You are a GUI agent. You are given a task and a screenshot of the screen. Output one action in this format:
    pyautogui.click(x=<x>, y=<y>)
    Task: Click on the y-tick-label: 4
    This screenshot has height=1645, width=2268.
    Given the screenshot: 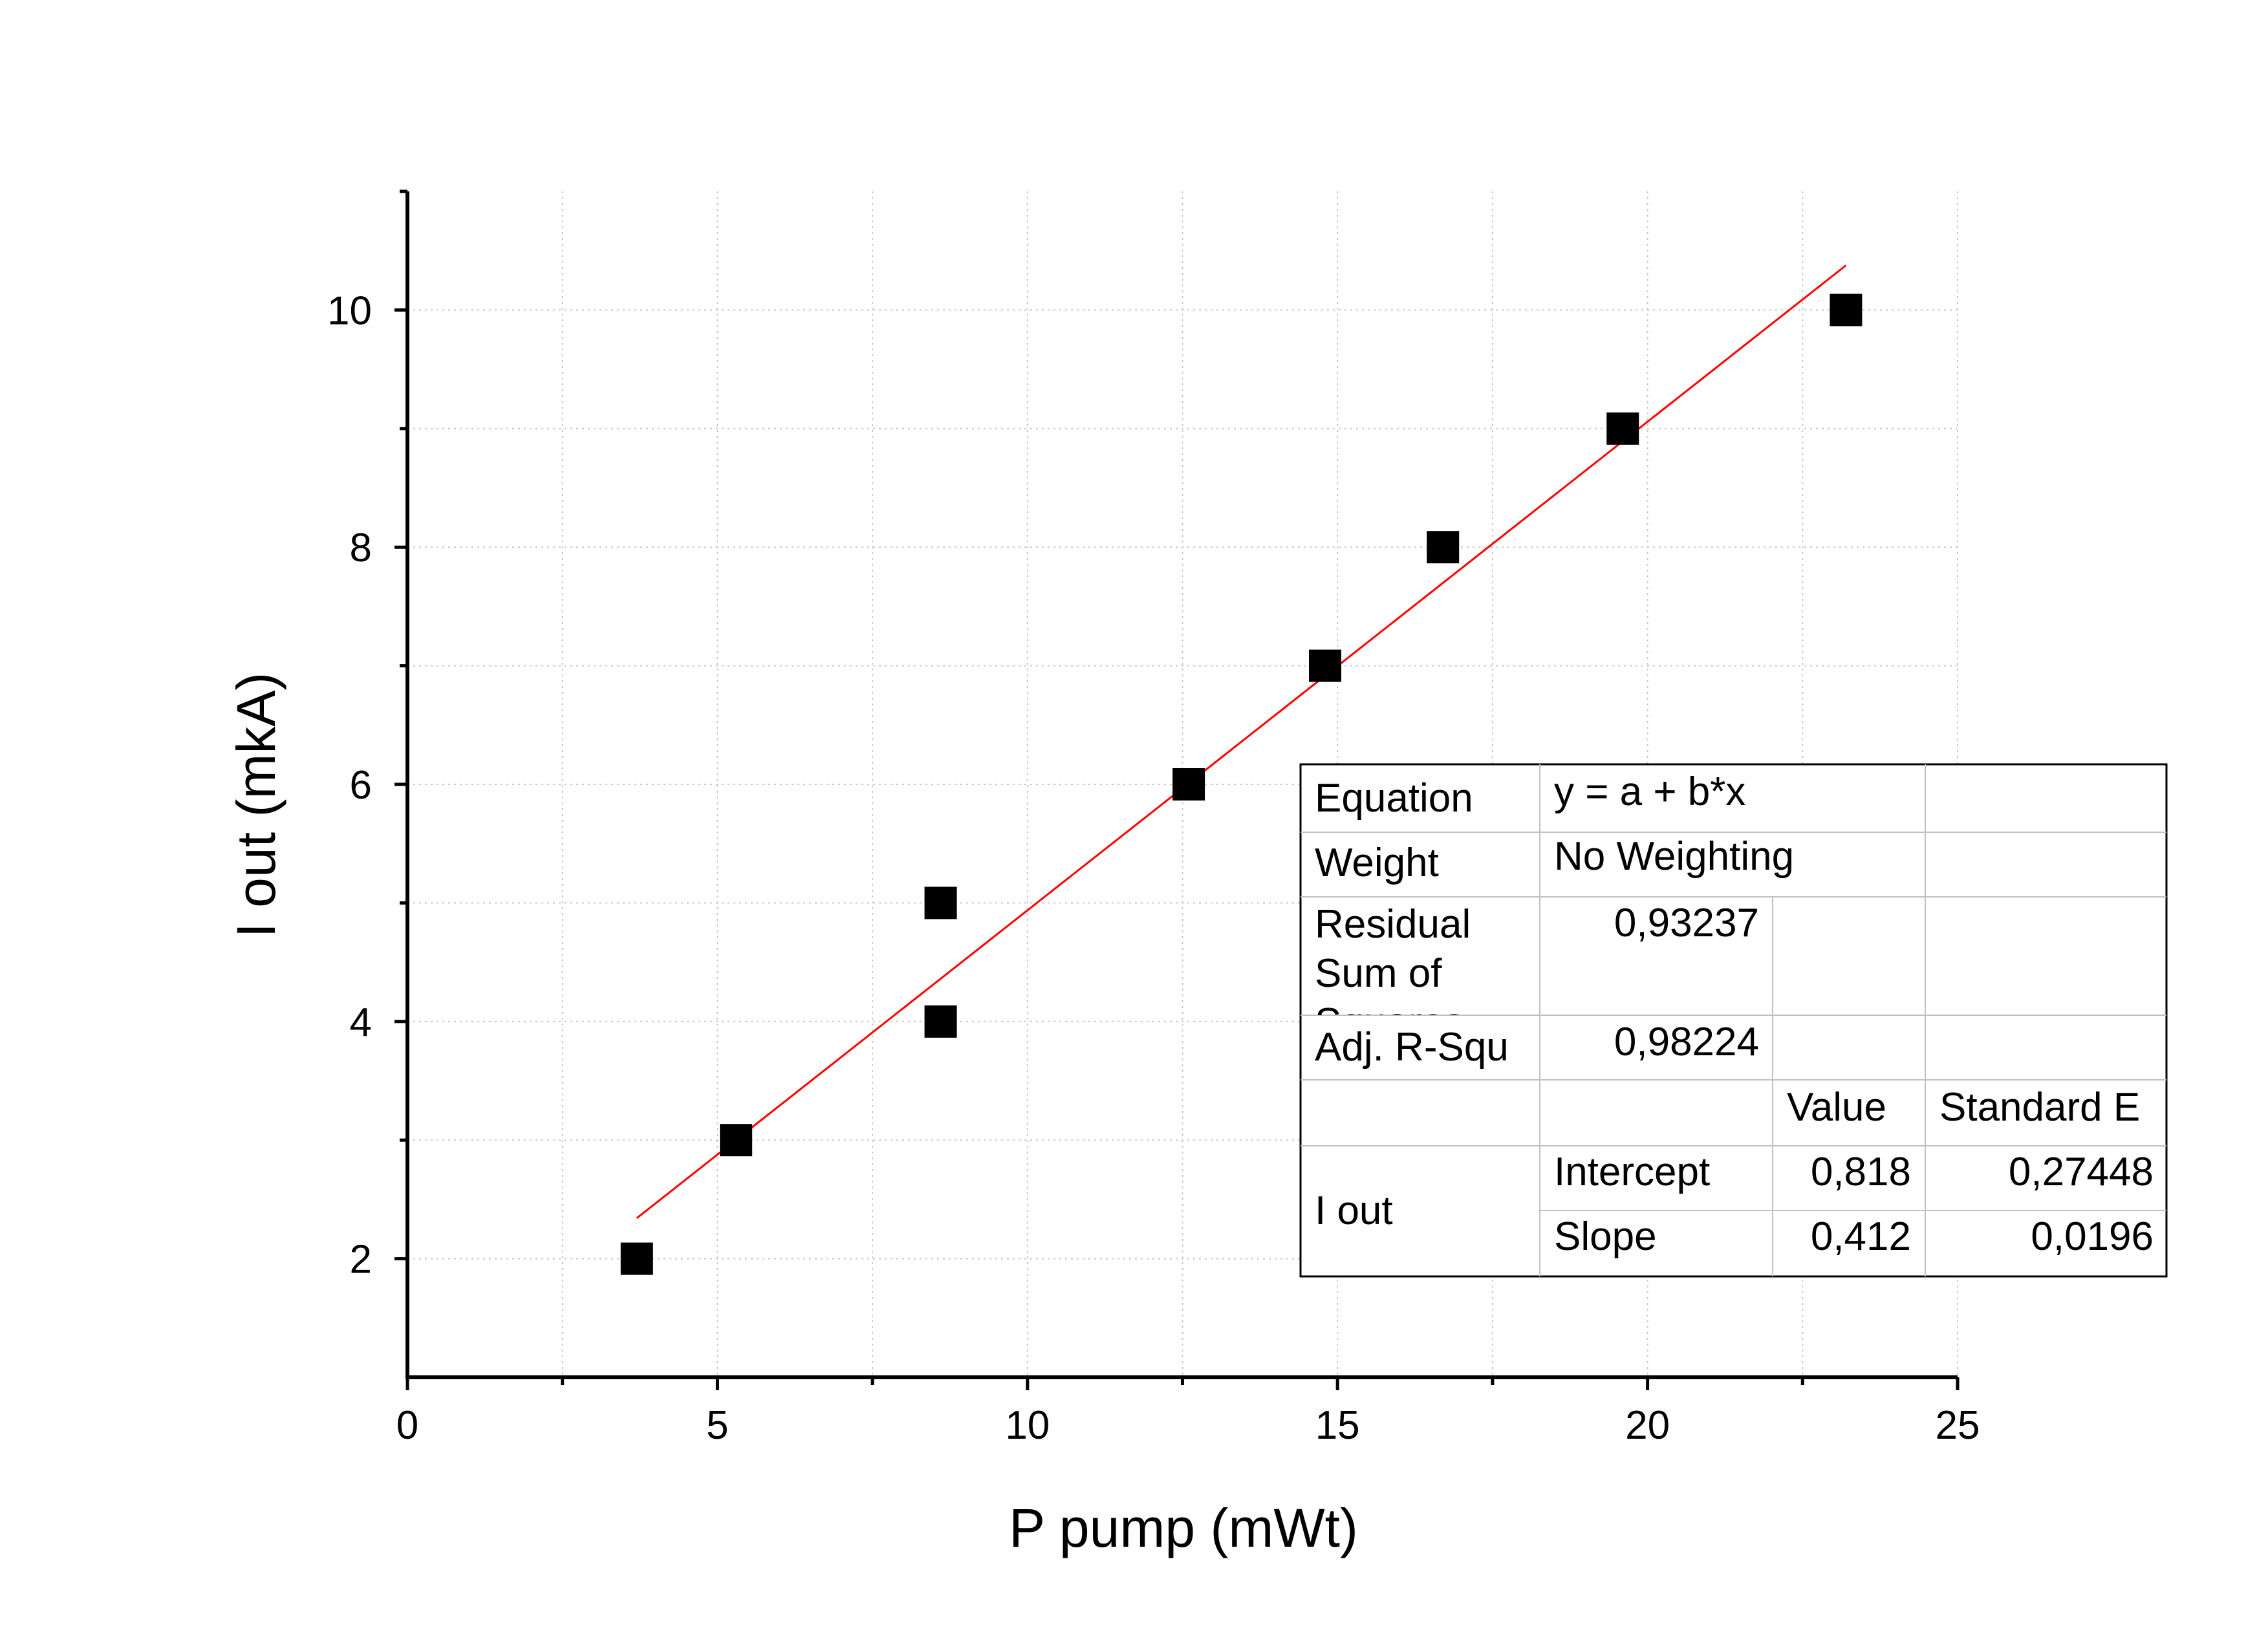 What is the action you would take?
    pyautogui.click(x=361, y=1022)
    